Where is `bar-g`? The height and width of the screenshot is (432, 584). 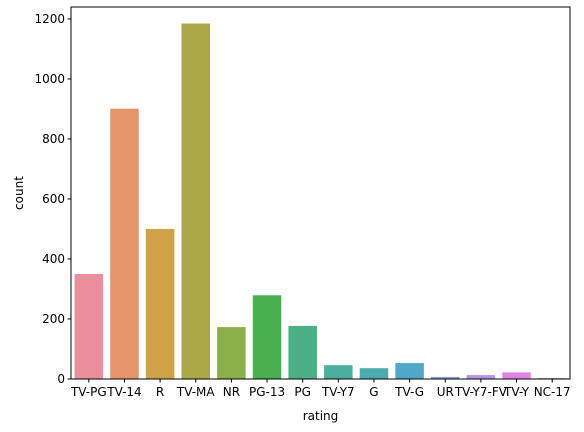
bar-g is located at coordinates (374, 373).